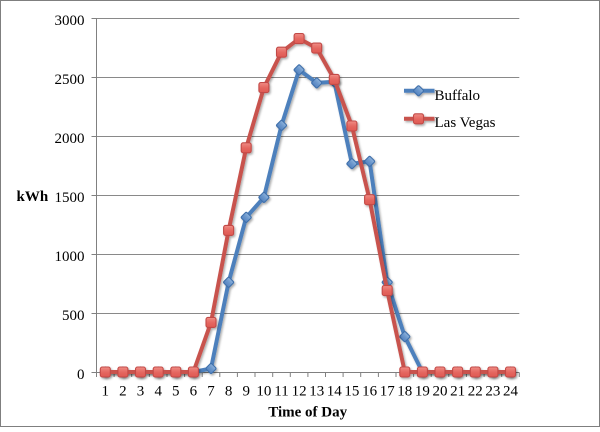 This screenshot has width=600, height=432. What do you see at coordinates (422, 392) in the screenshot?
I see `svg-text: 19` at bounding box center [422, 392].